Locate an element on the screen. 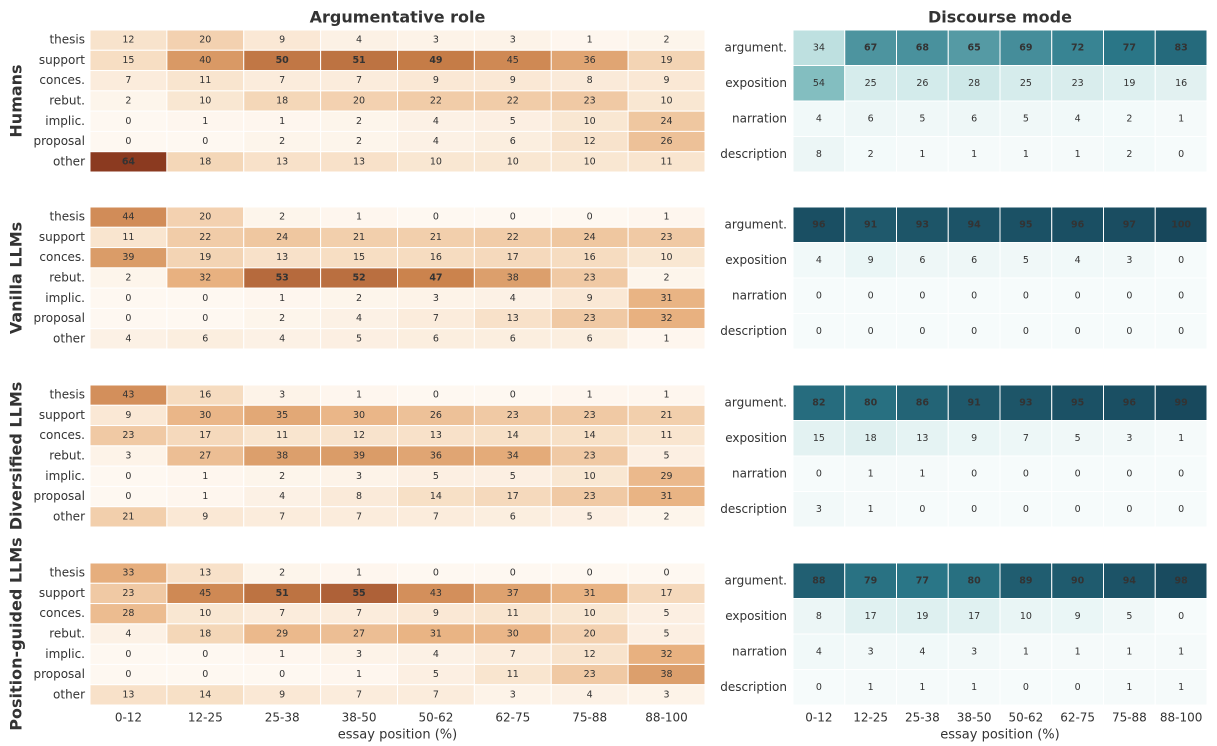 The width and height of the screenshot is (1217, 746). cell-value: 52 is located at coordinates (358, 278).